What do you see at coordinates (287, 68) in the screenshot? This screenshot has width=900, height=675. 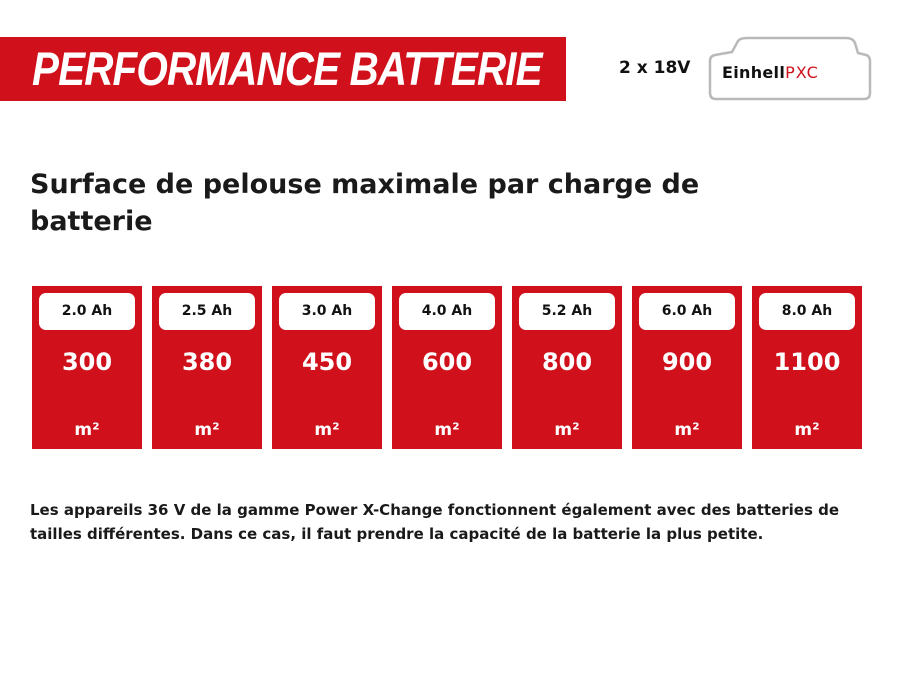 I see `page-title: PERFORMANCE BATTERIE` at bounding box center [287, 68].